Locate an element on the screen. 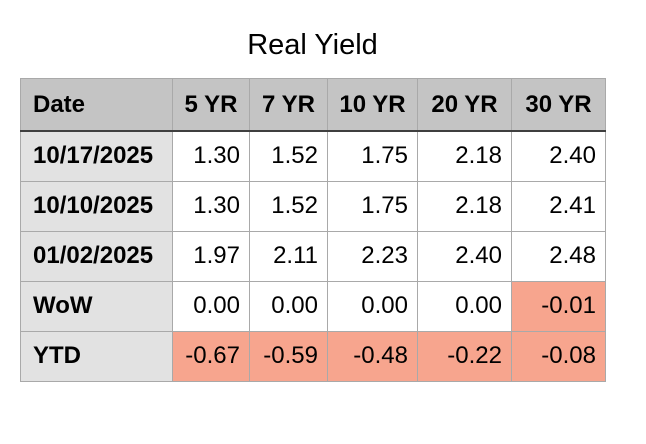 Image resolution: width=646 pixels, height=444 pixels. value-cell-highlighted: -0.67 is located at coordinates (211, 356).